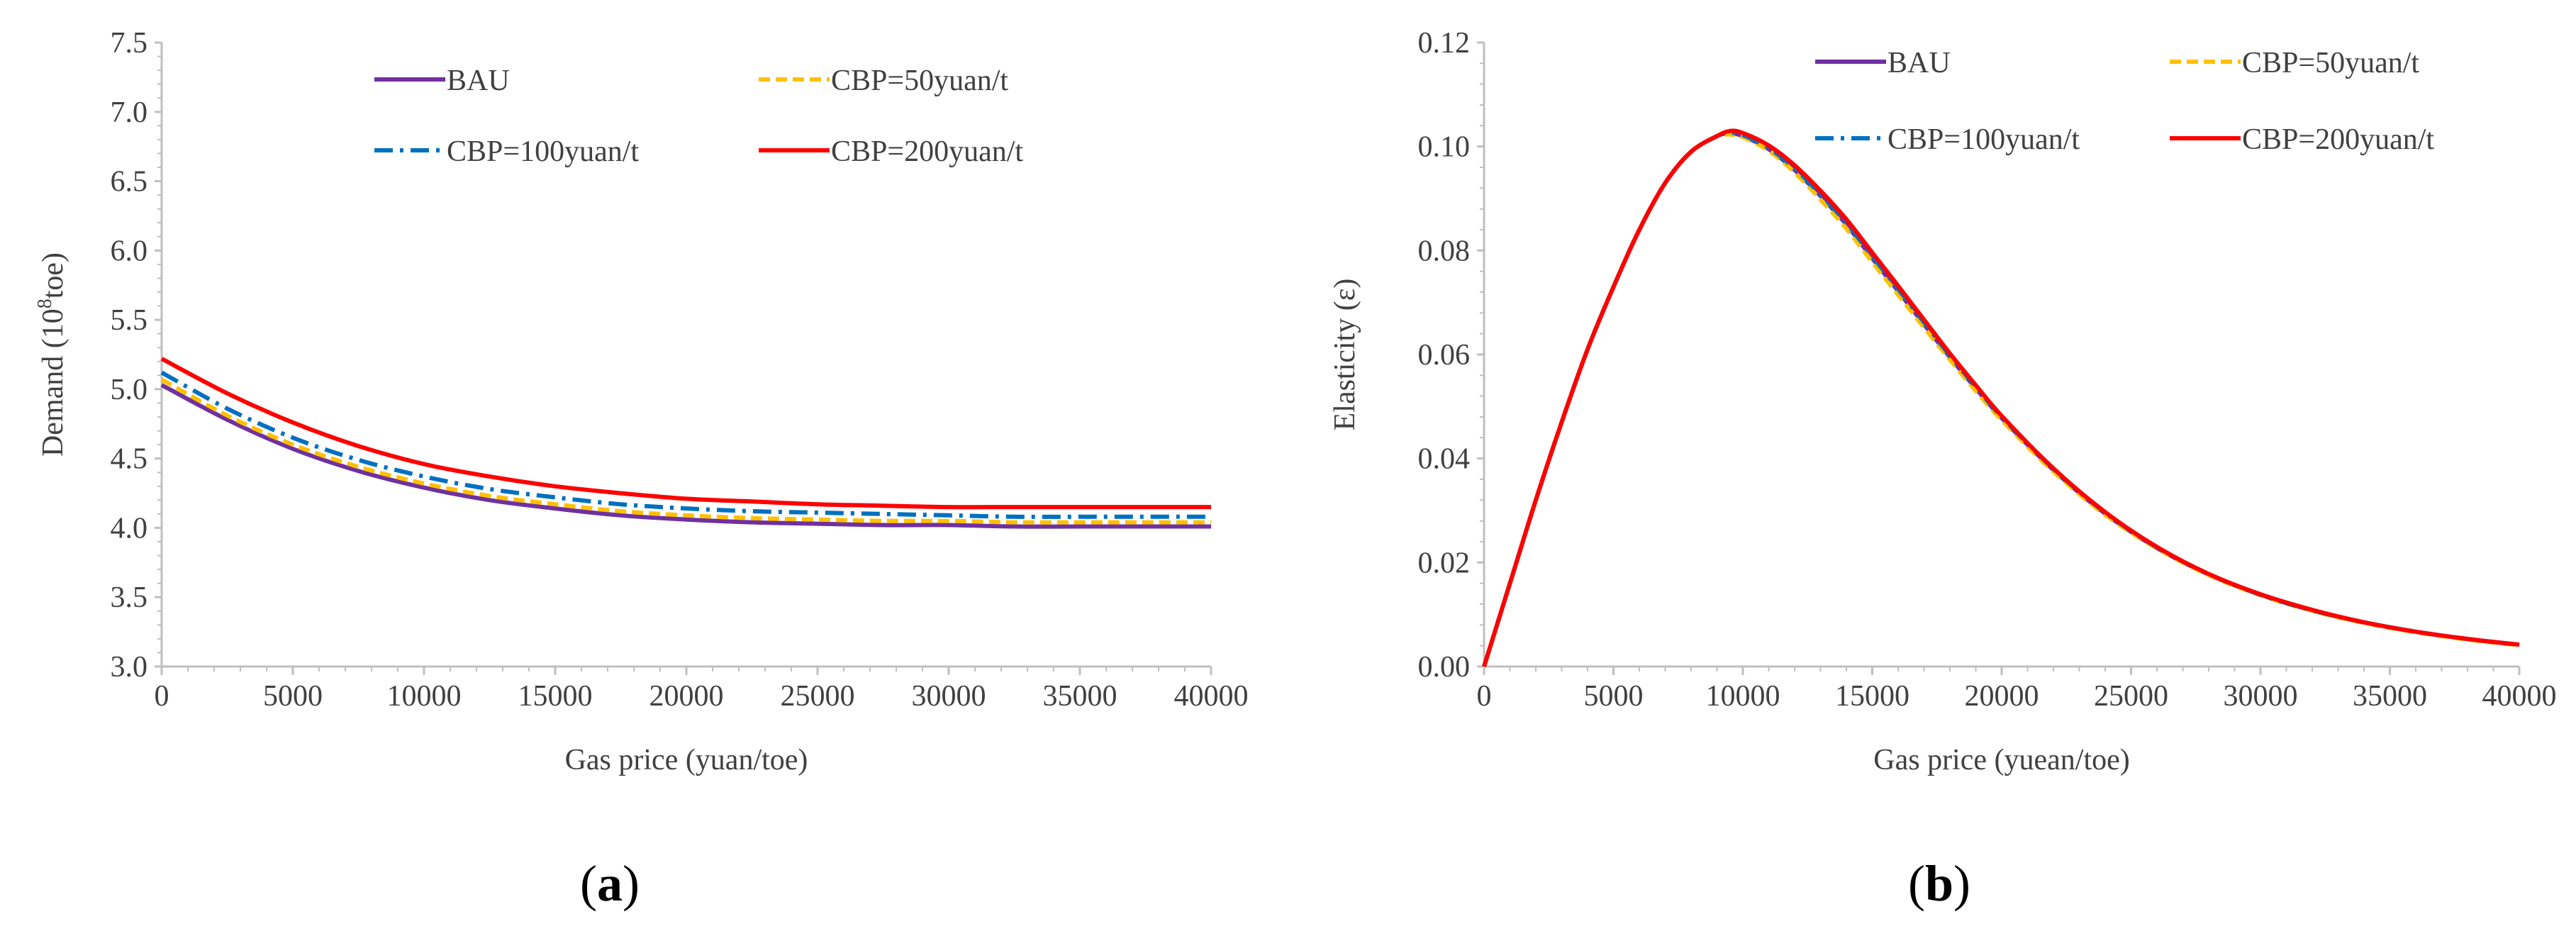 The image size is (2576, 931). I want to click on y-tick-label: 0.04, so click(1444, 459).